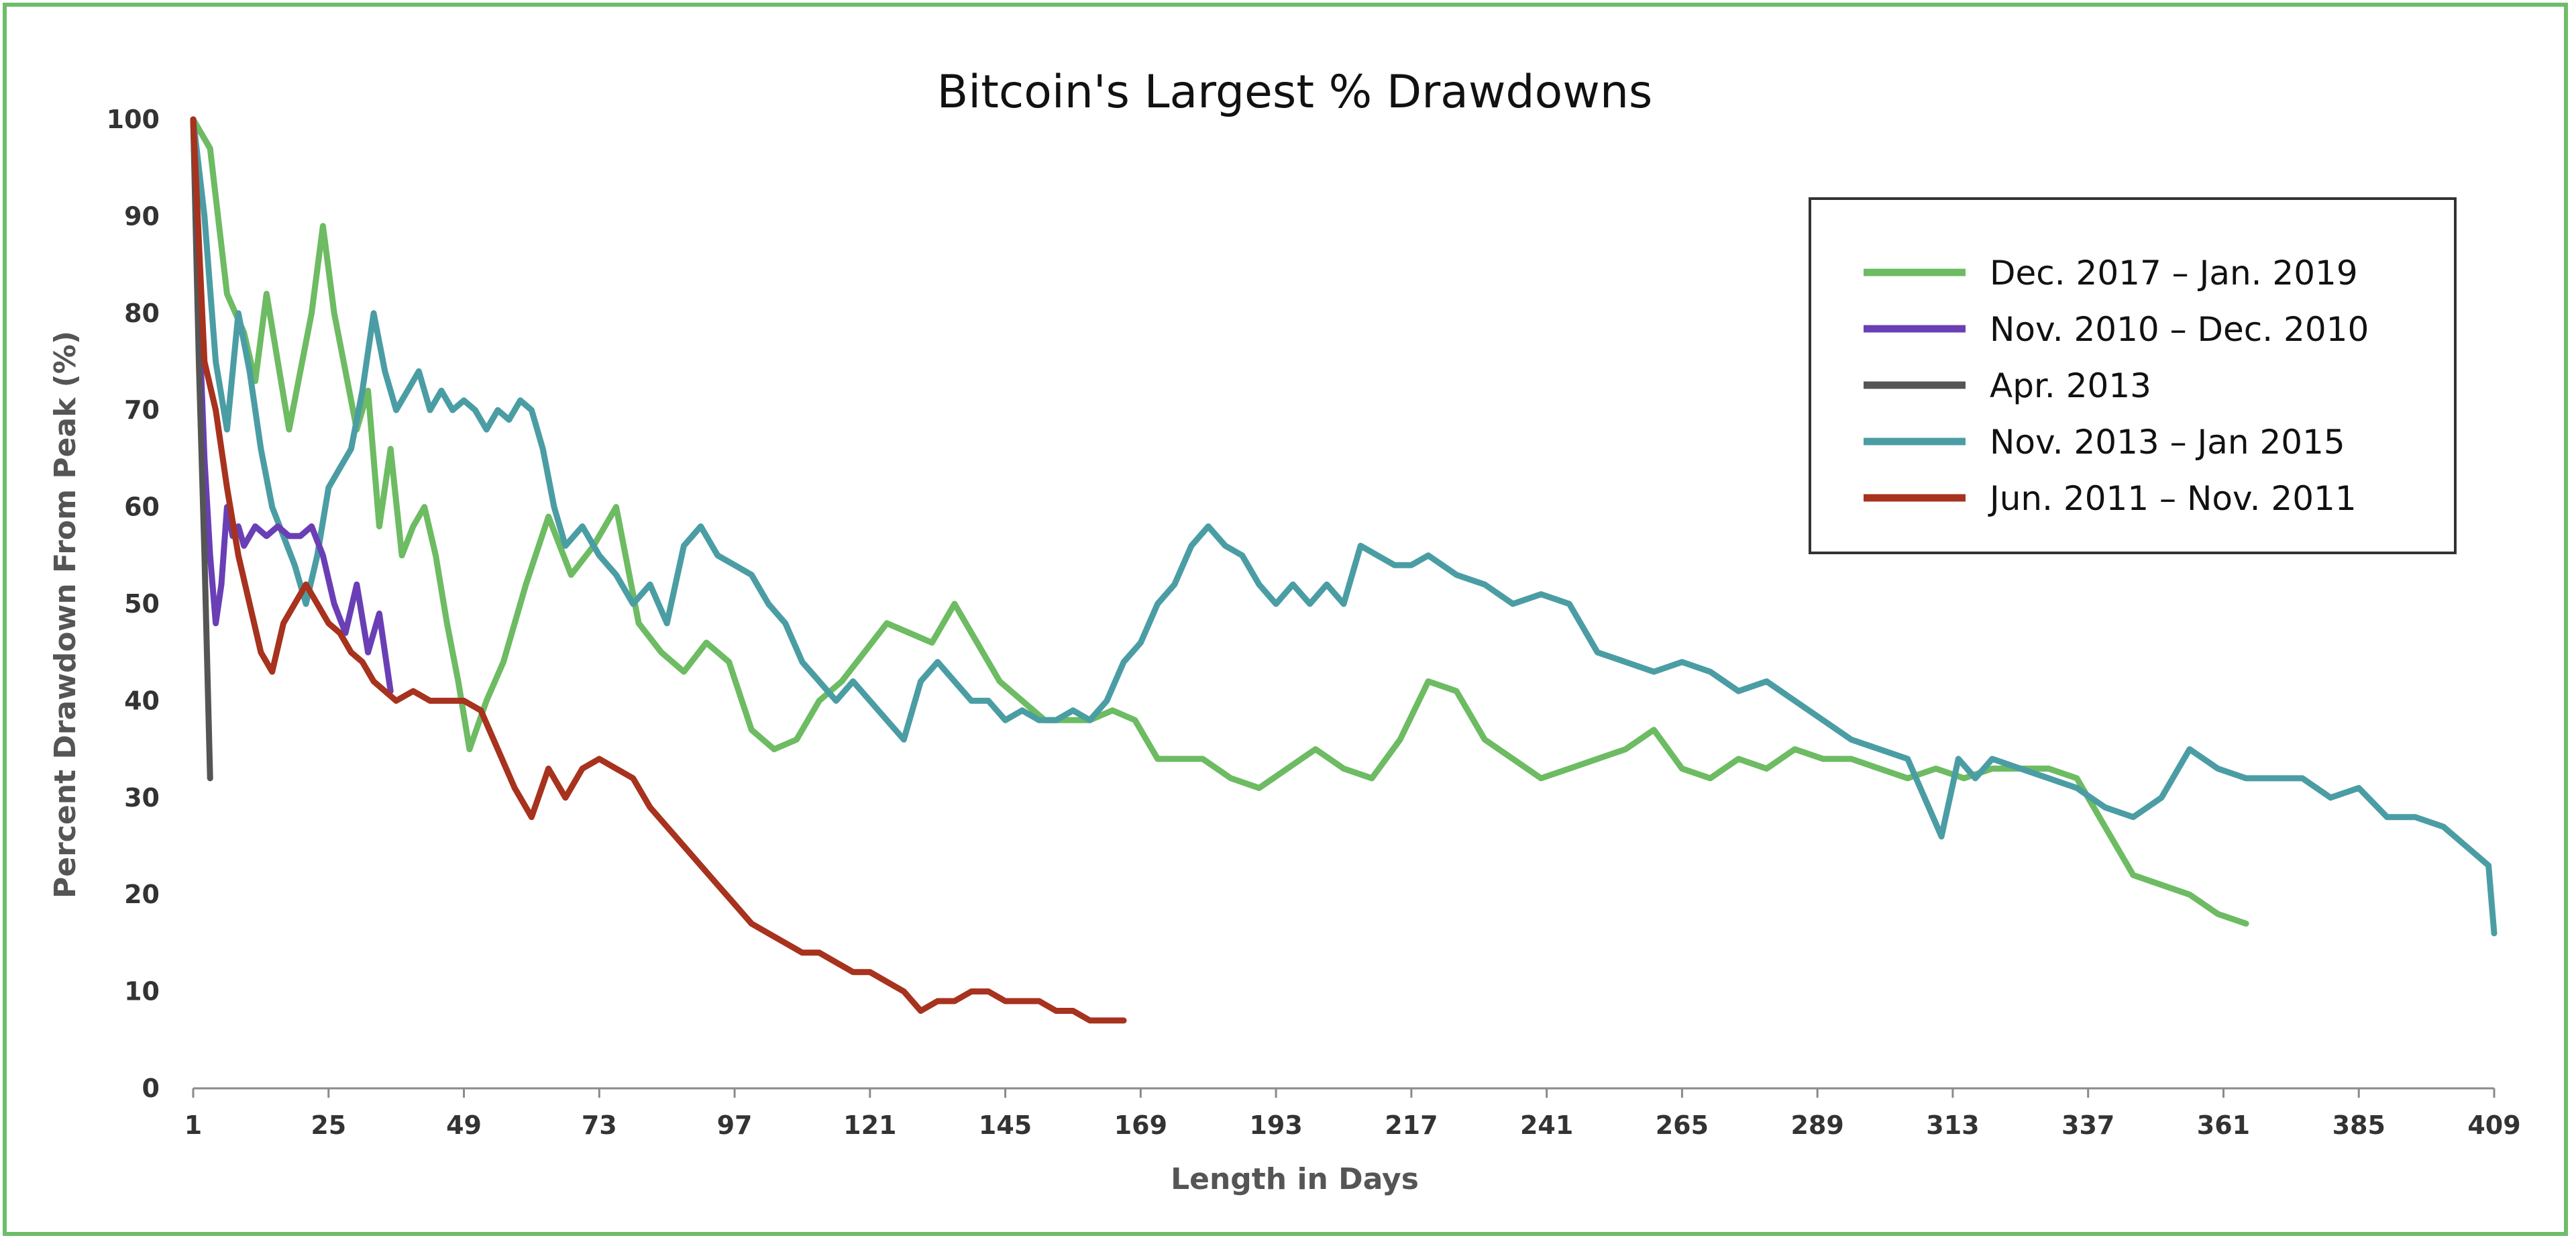 Image resolution: width=2576 pixels, height=1244 pixels. What do you see at coordinates (142, 216) in the screenshot?
I see `y-tick-label: 90` at bounding box center [142, 216].